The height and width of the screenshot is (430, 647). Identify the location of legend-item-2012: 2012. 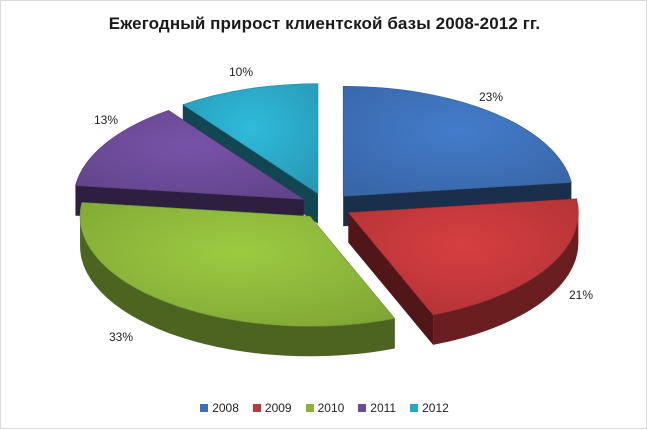
(429, 408).